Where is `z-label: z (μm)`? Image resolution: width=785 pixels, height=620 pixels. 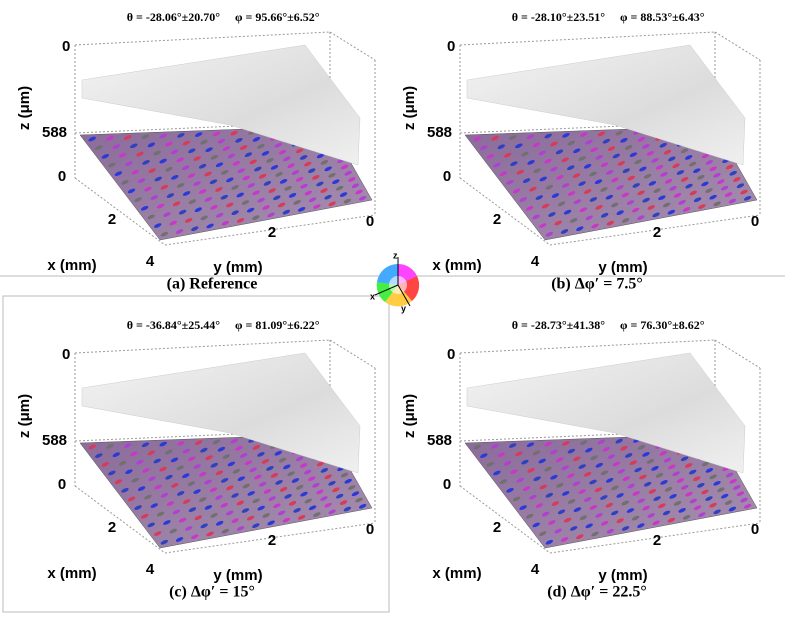
z-label: z (μm) is located at coordinates (24, 108).